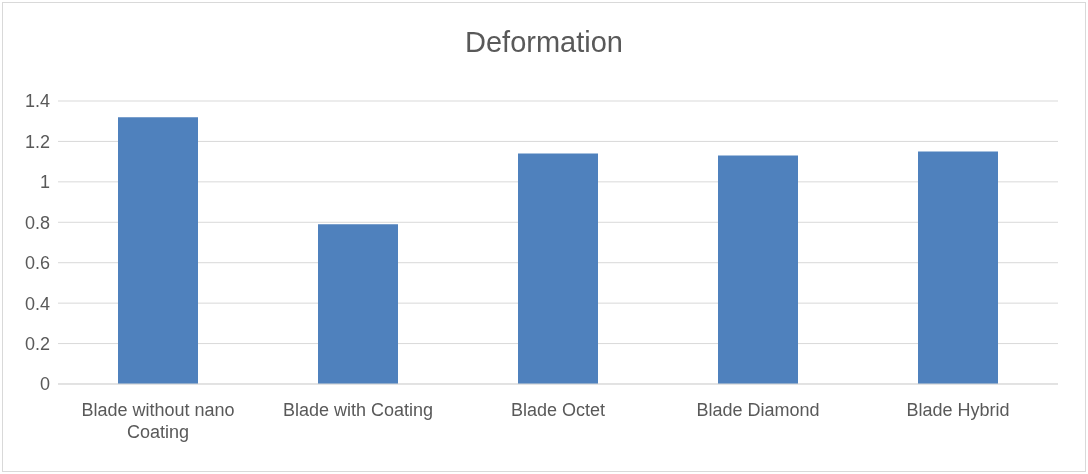 The height and width of the screenshot is (474, 1088). I want to click on y-tick-label: 1.4, so click(37, 101).